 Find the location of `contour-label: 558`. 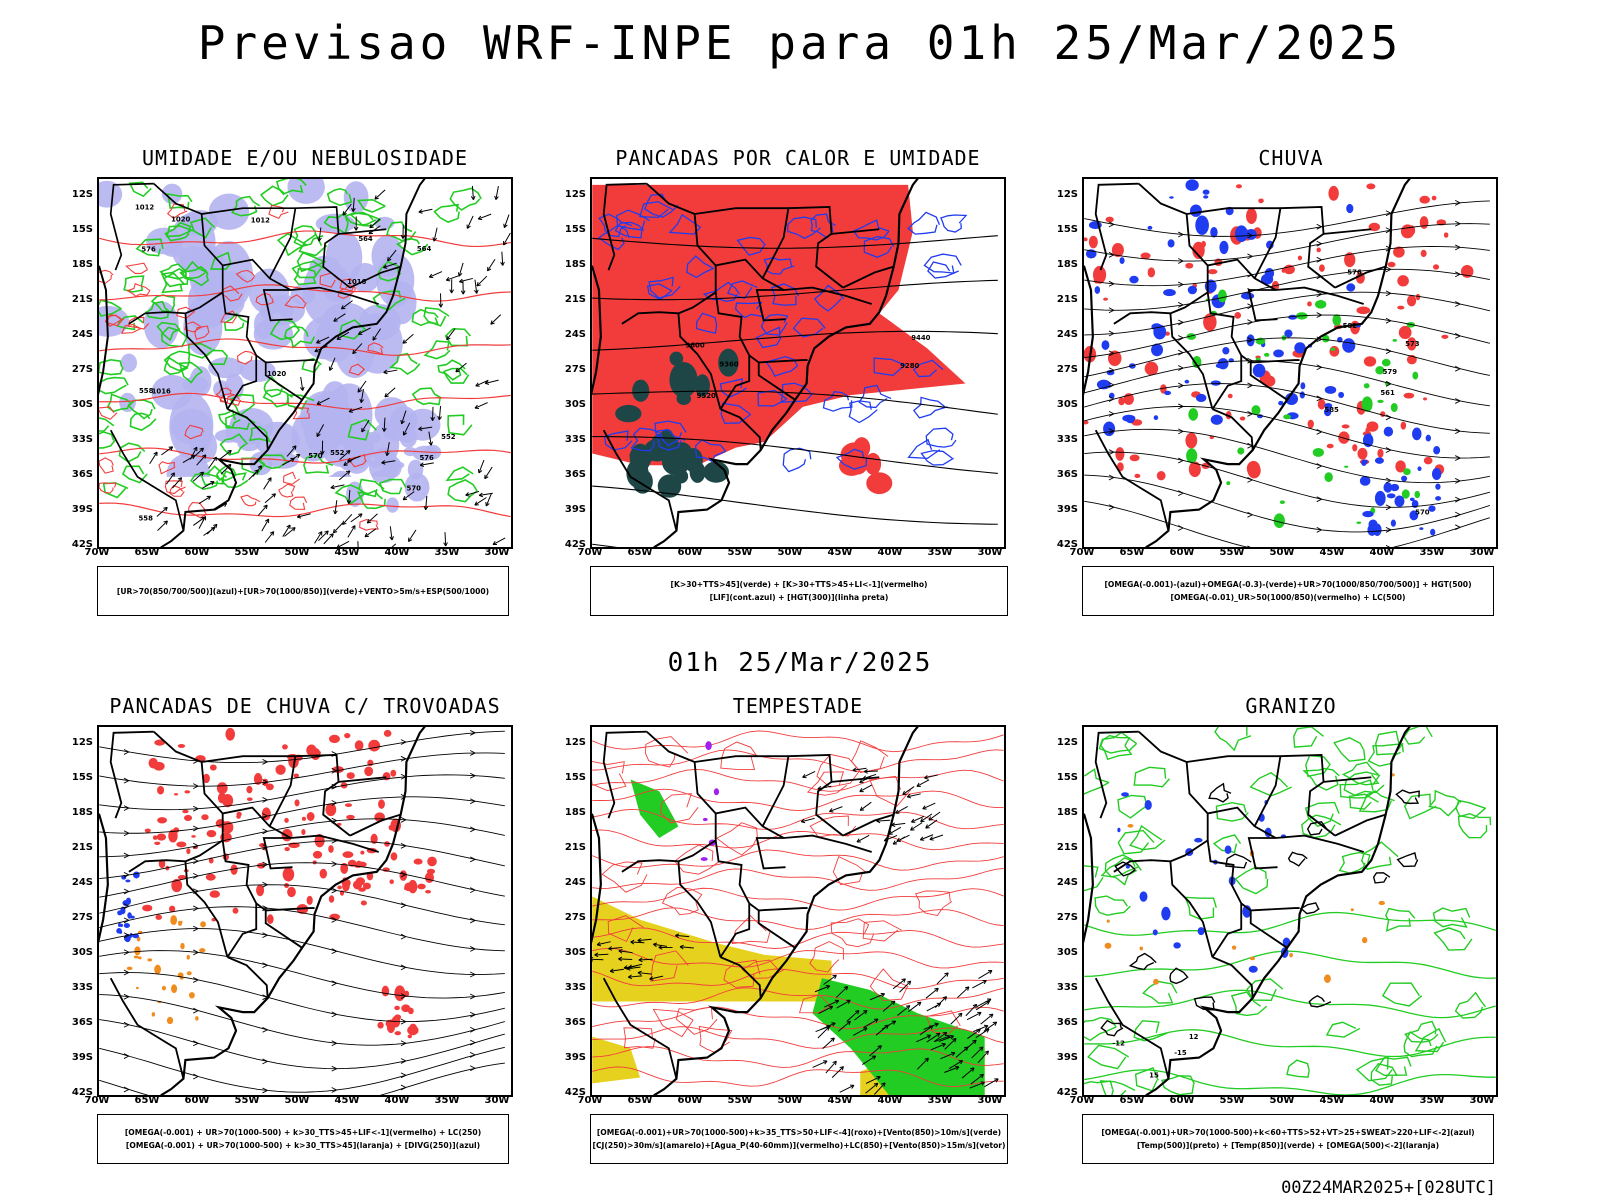

contour-label: 558 is located at coordinates (146, 518).